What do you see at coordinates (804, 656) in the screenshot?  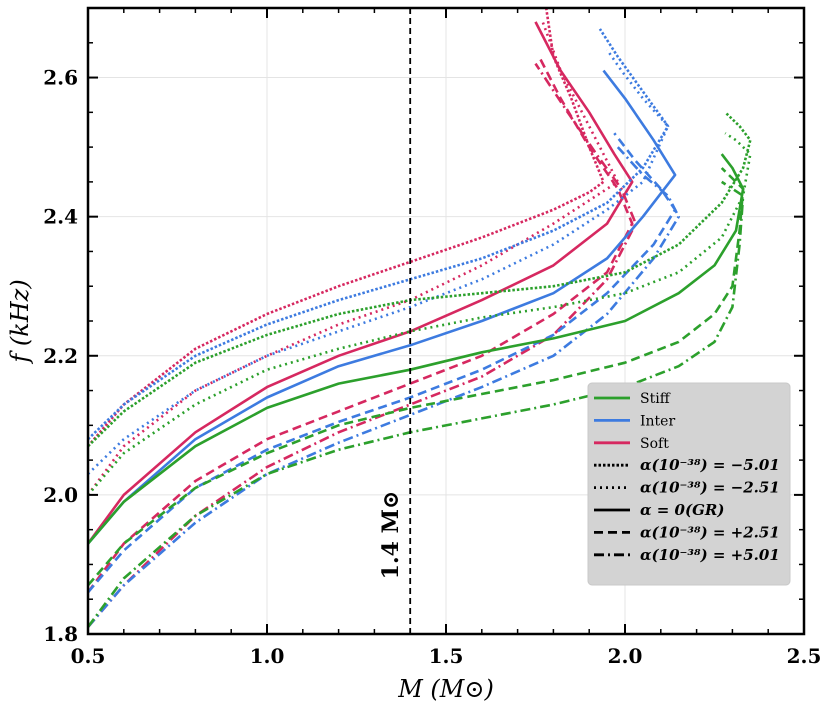 I see `x-tick-label: 2.5` at bounding box center [804, 656].